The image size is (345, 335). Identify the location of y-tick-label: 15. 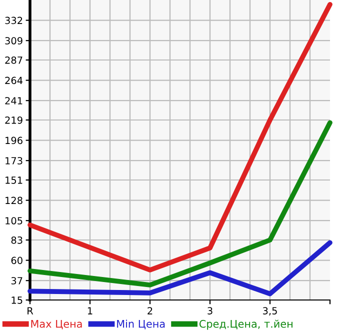
(17, 300).